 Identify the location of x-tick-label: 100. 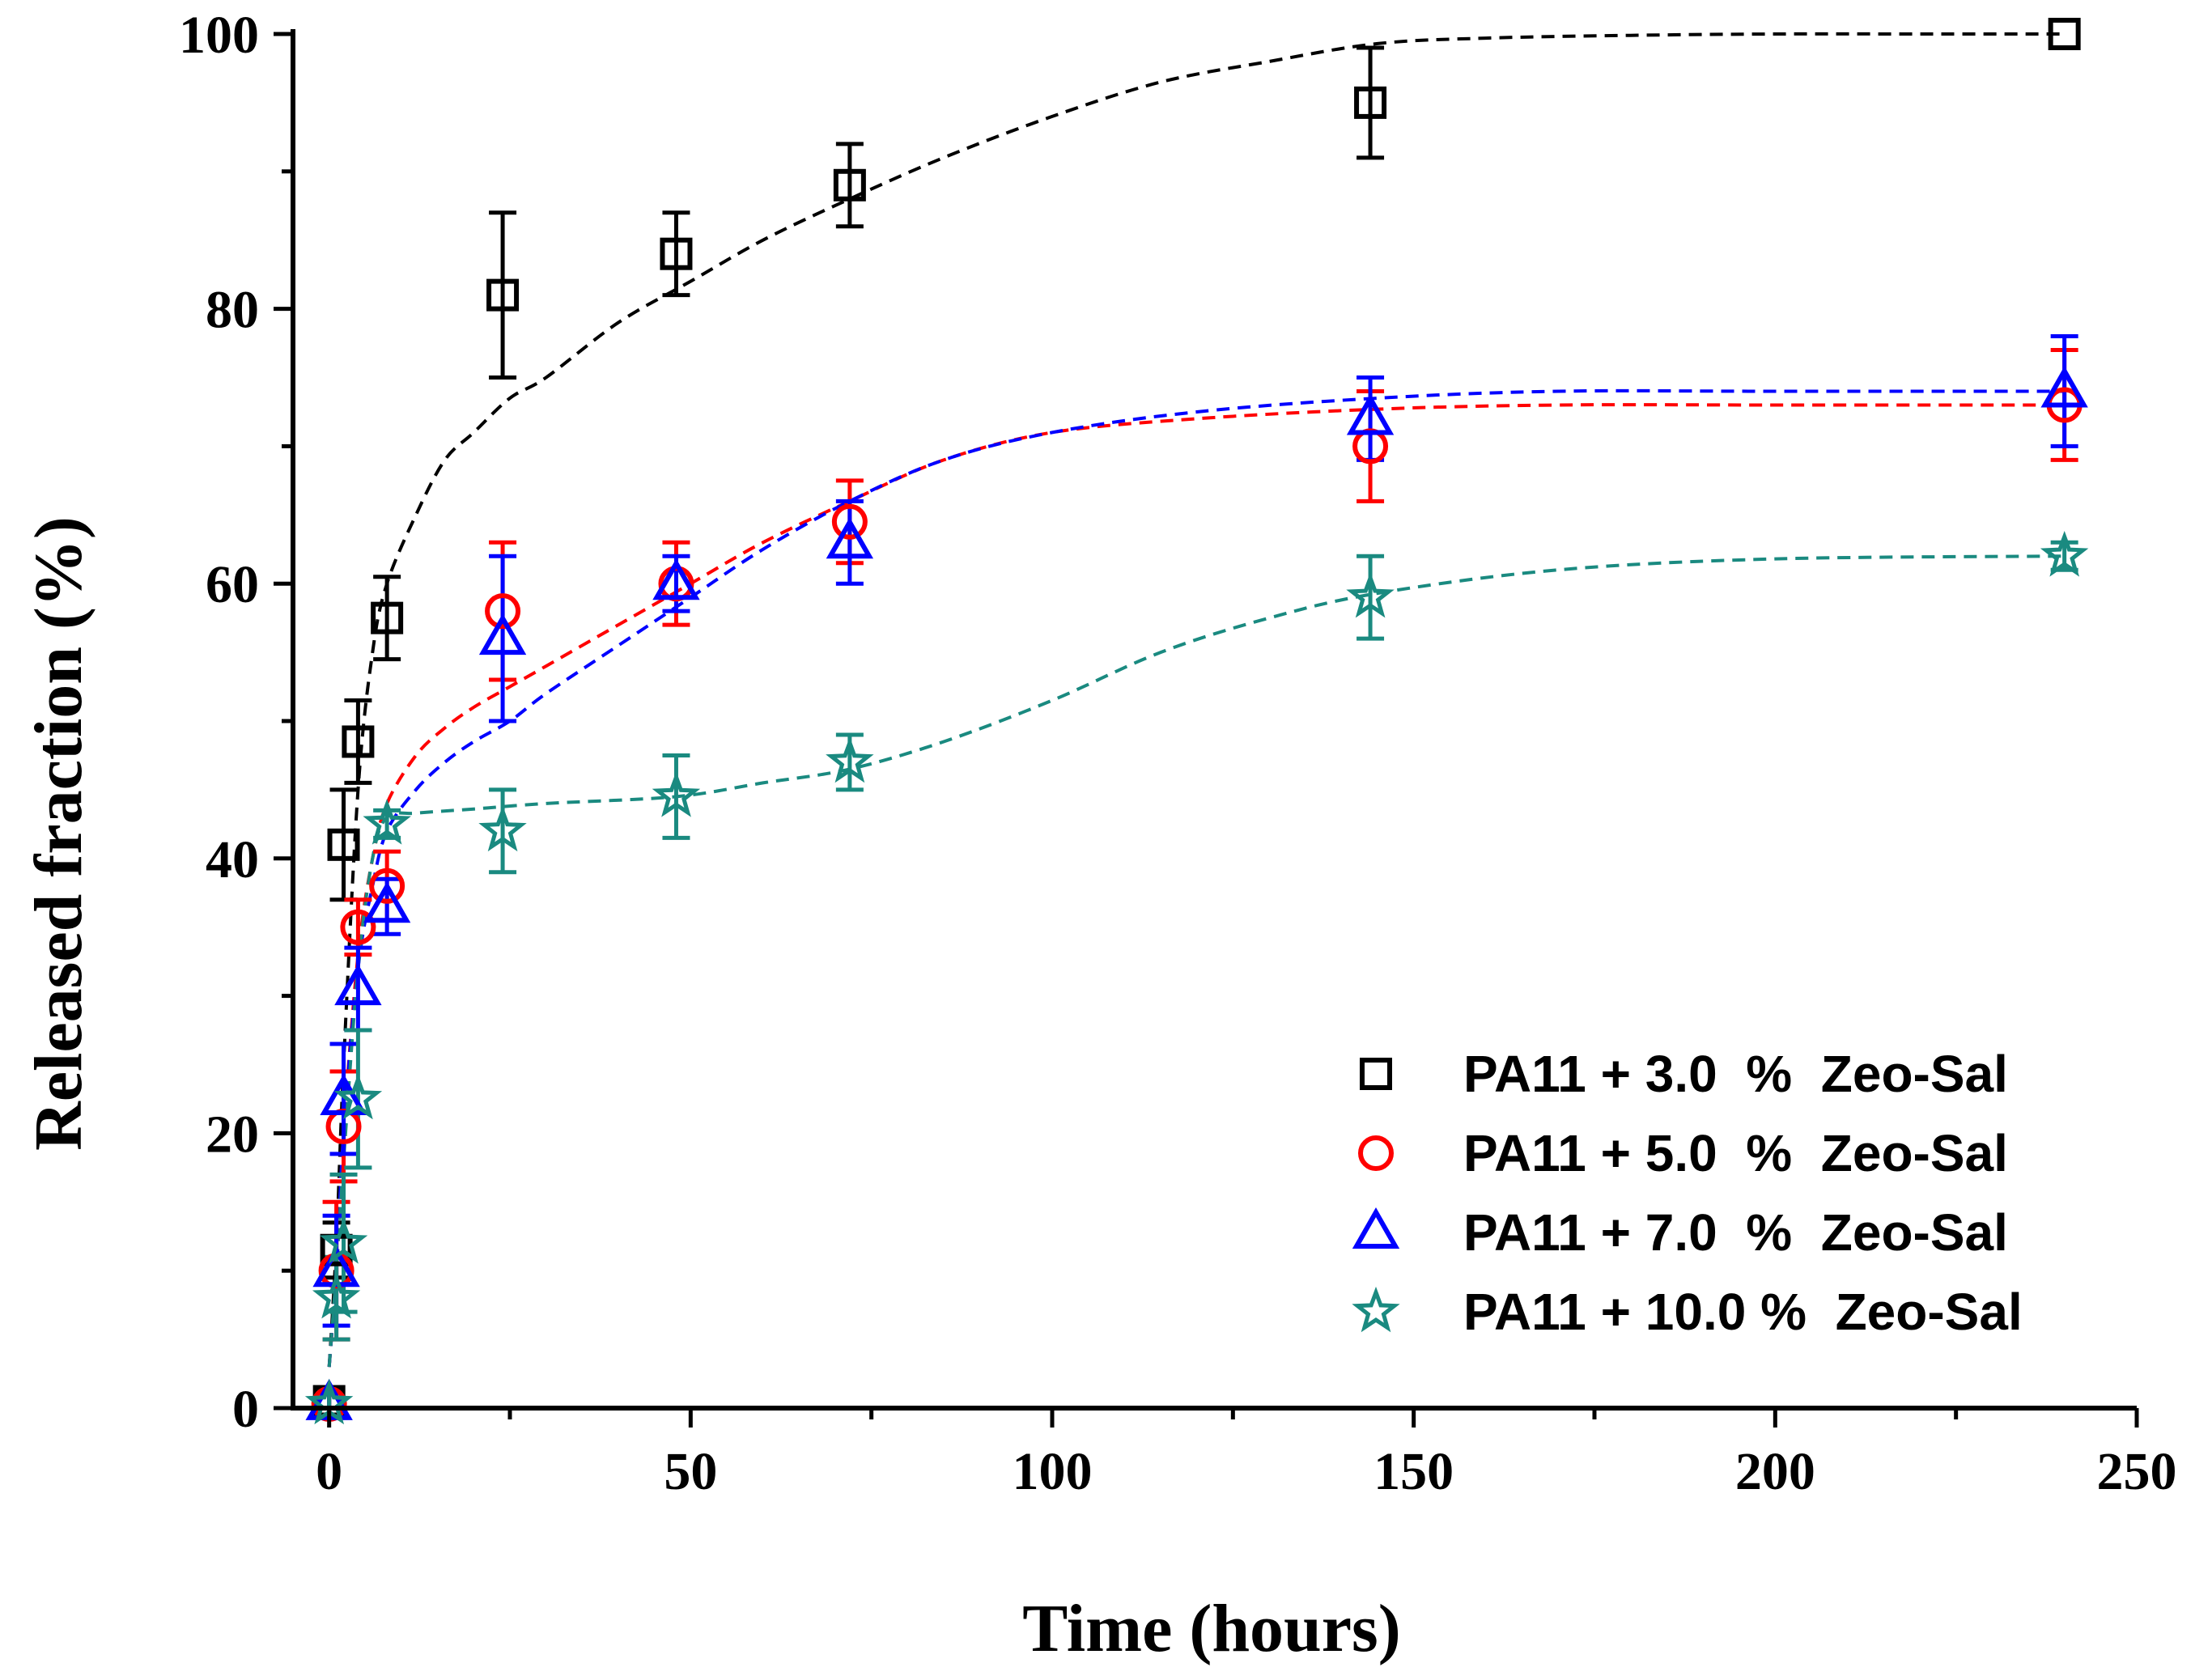
(1053, 1472).